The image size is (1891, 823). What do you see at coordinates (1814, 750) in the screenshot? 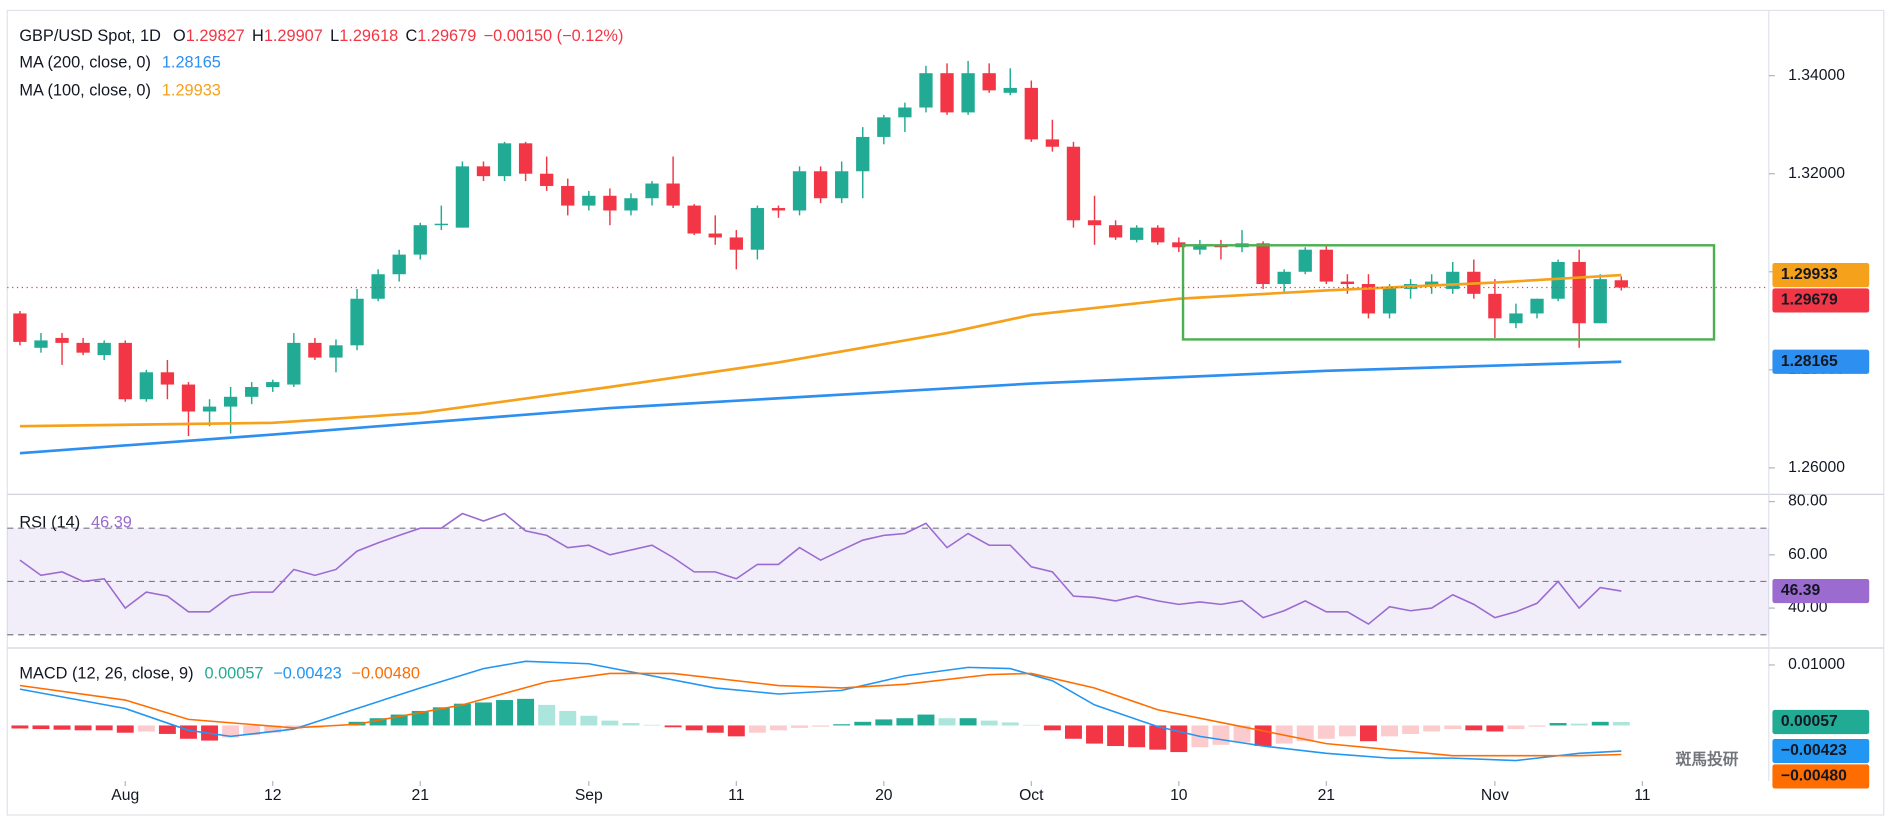
I see `axis-value-tag-label: −0.00423` at bounding box center [1814, 750].